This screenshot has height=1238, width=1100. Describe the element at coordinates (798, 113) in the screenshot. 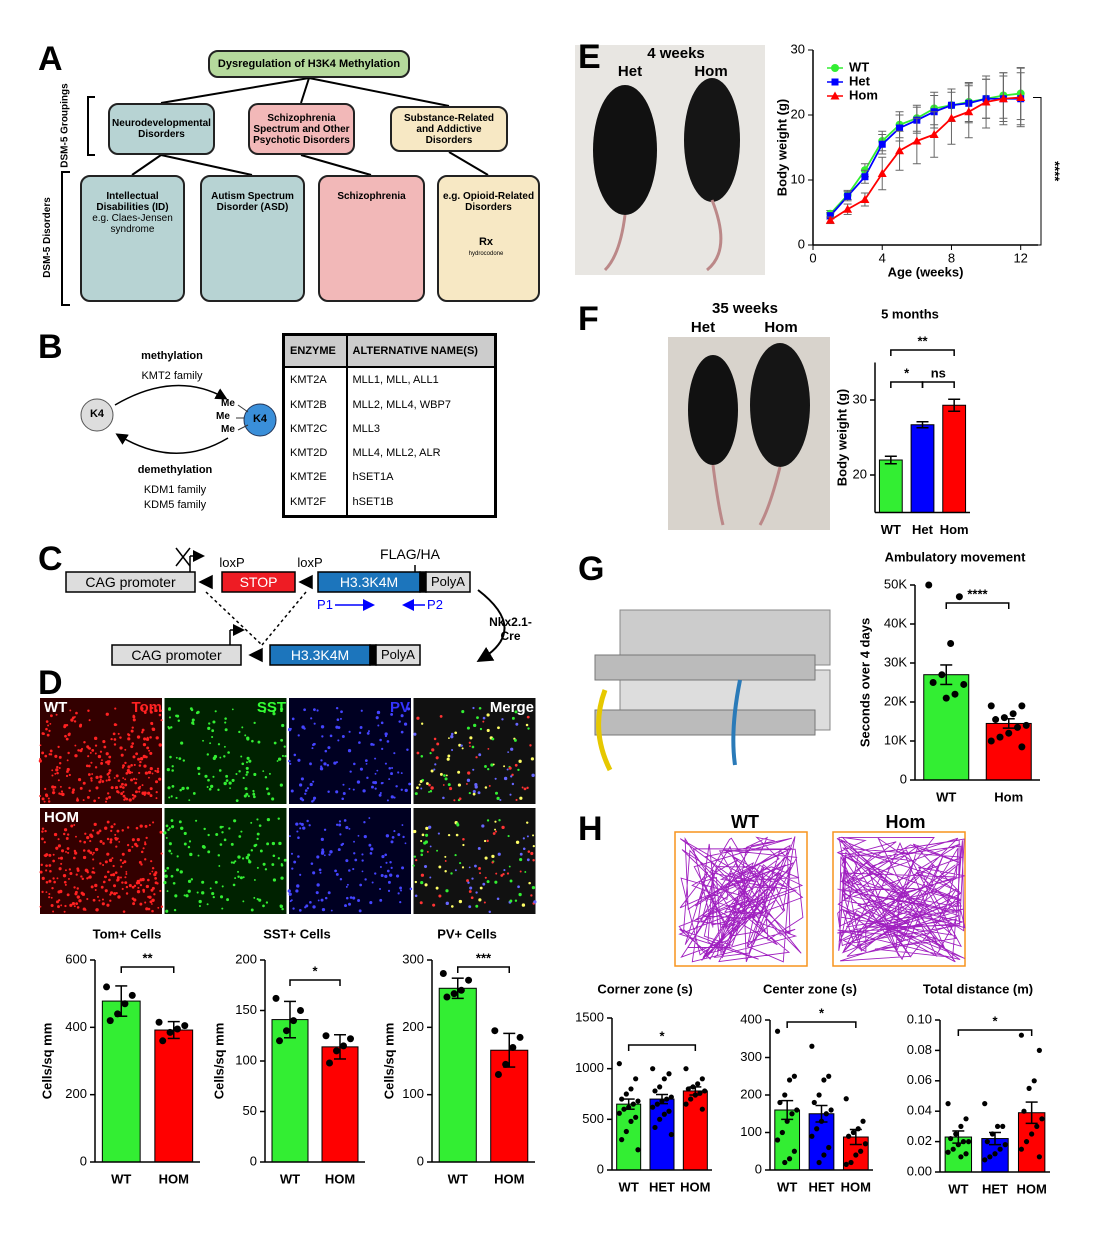

I see `y-tick-label: 20` at that location.